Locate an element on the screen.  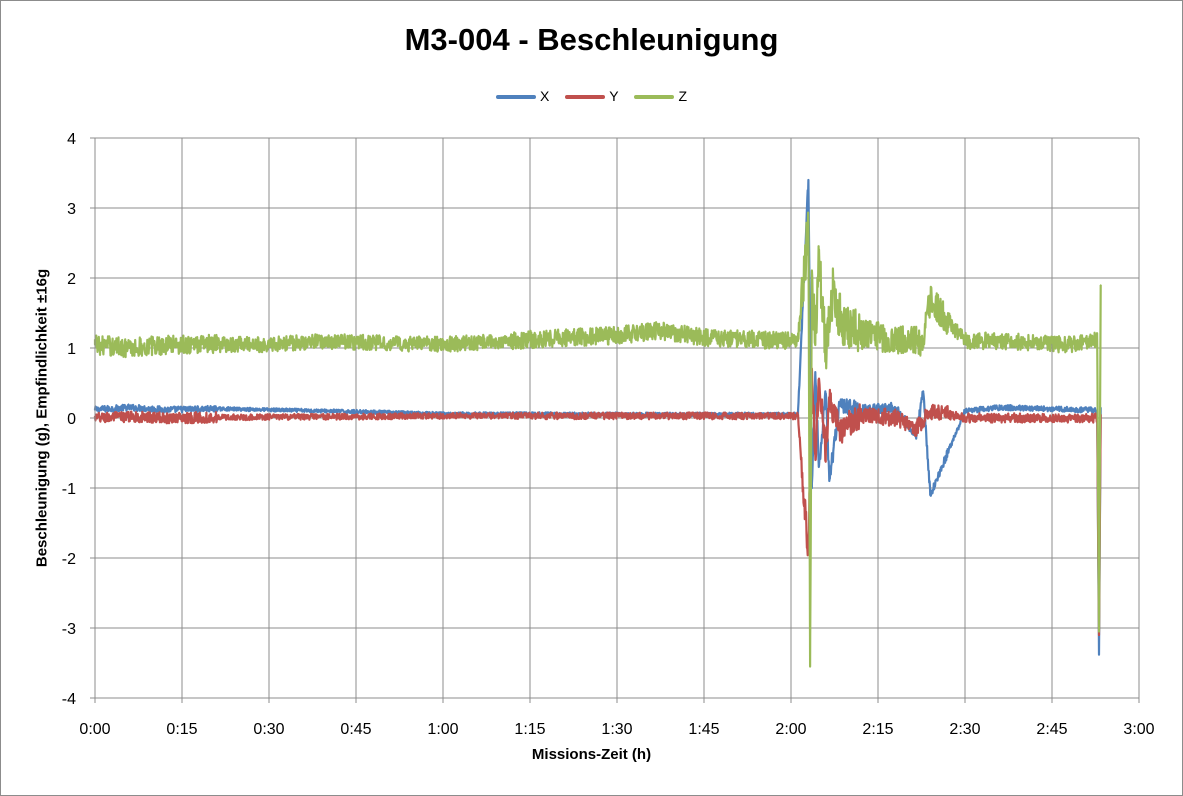
chart-title: M3-004 - Beschleunigung is located at coordinates (591, 39).